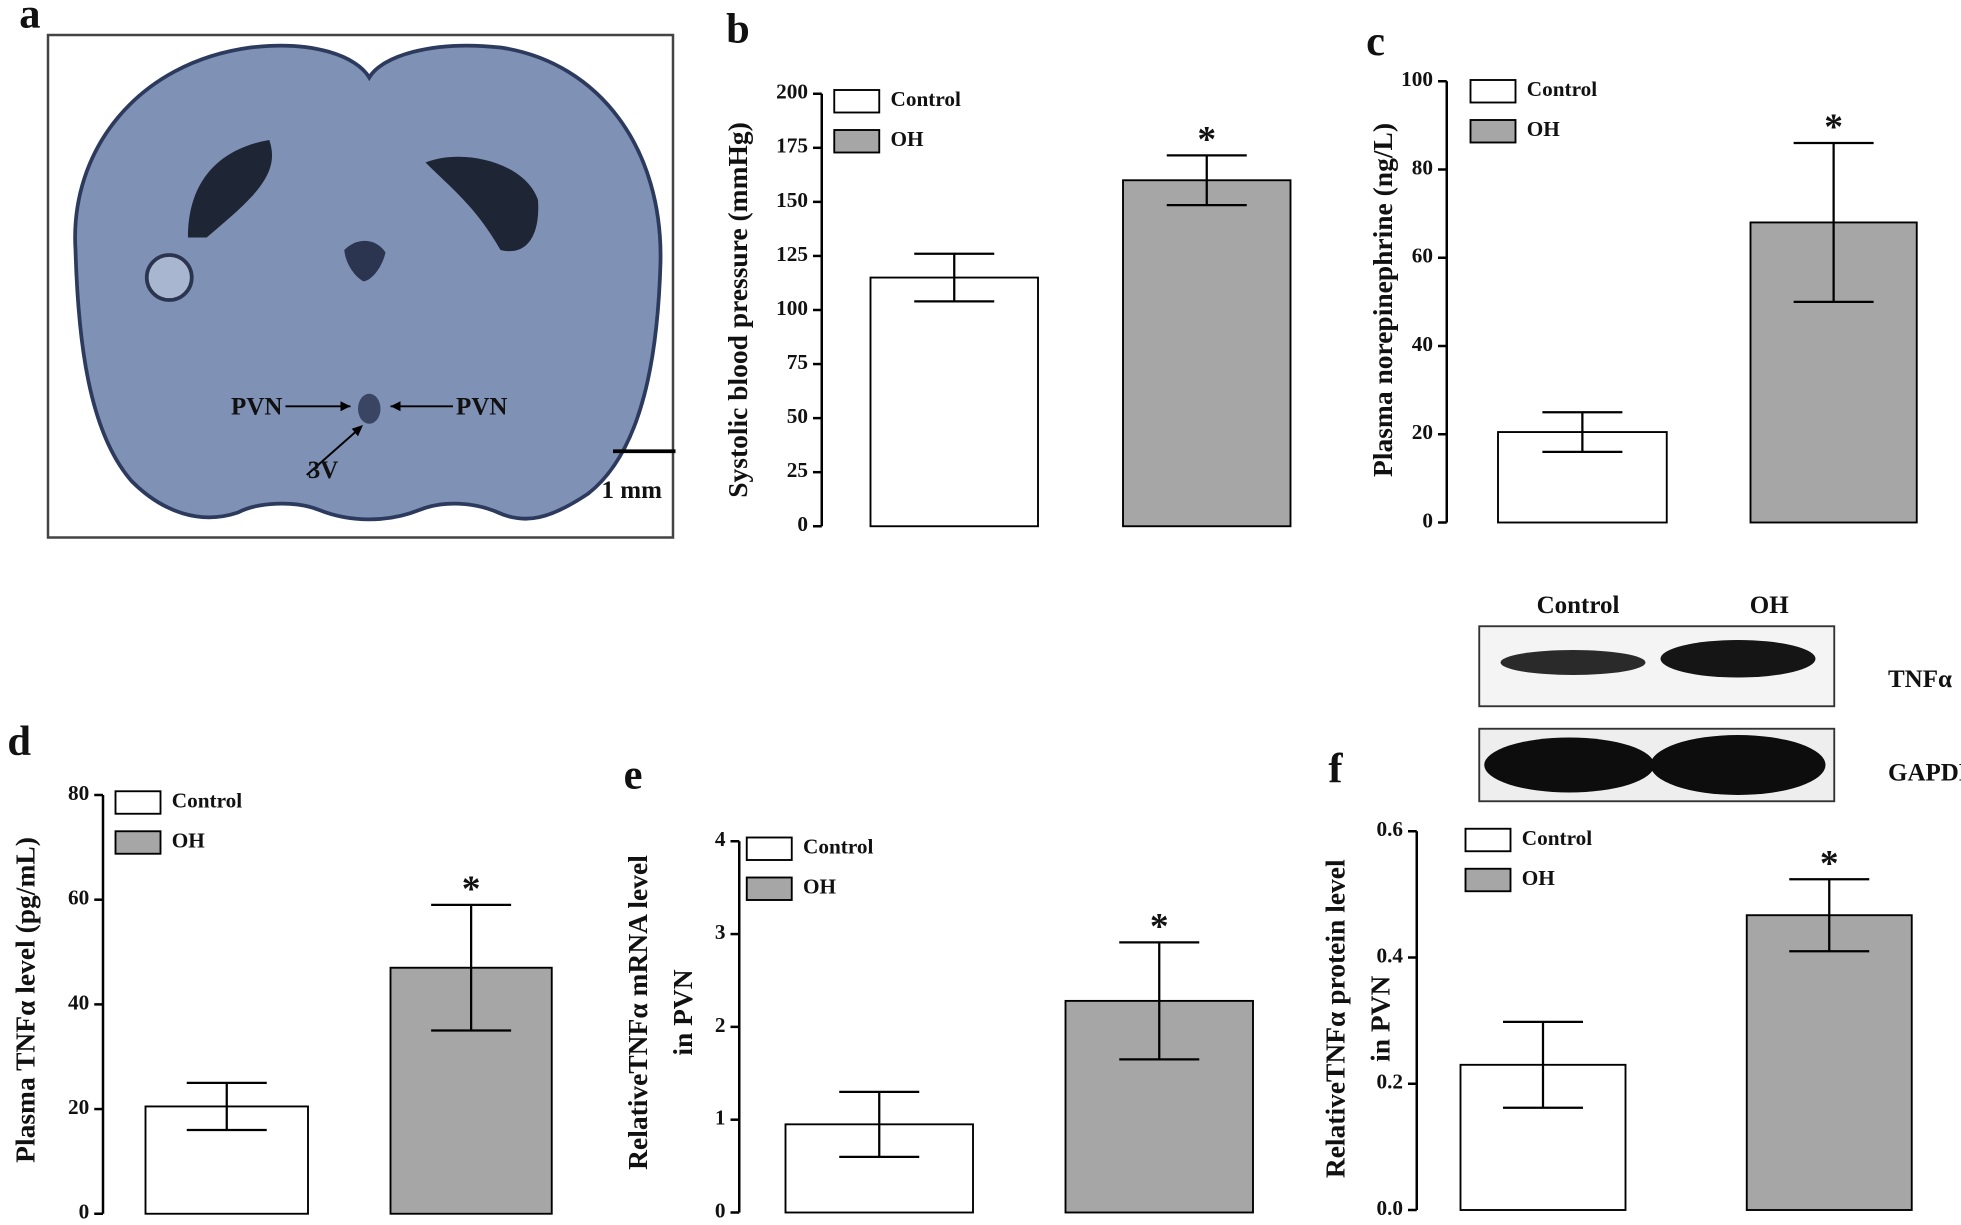  Describe the element at coordinates (24, 1000) in the screenshot. I see `y-axis-label: Plasma TNFα level (pg/mL)` at that location.